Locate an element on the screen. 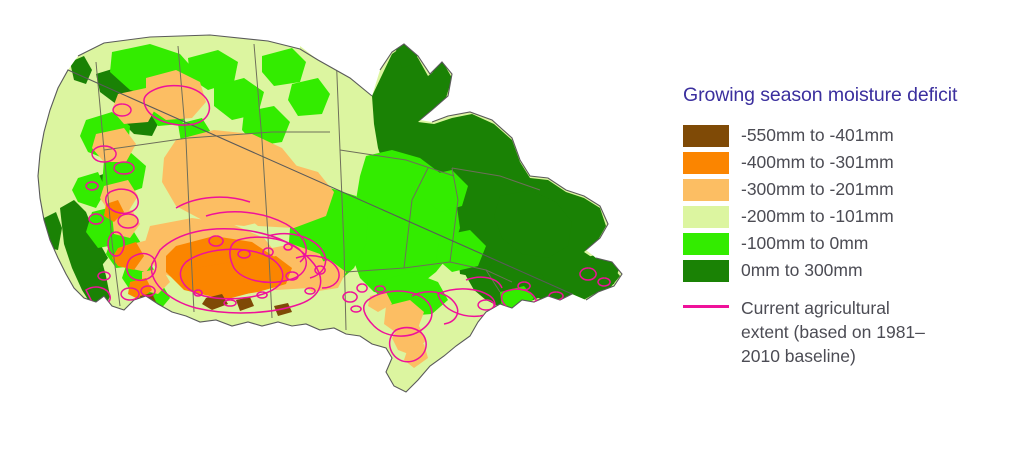 The width and height of the screenshot is (1024, 453). legend-label-4: -100mm to 0mm is located at coordinates (805, 243).